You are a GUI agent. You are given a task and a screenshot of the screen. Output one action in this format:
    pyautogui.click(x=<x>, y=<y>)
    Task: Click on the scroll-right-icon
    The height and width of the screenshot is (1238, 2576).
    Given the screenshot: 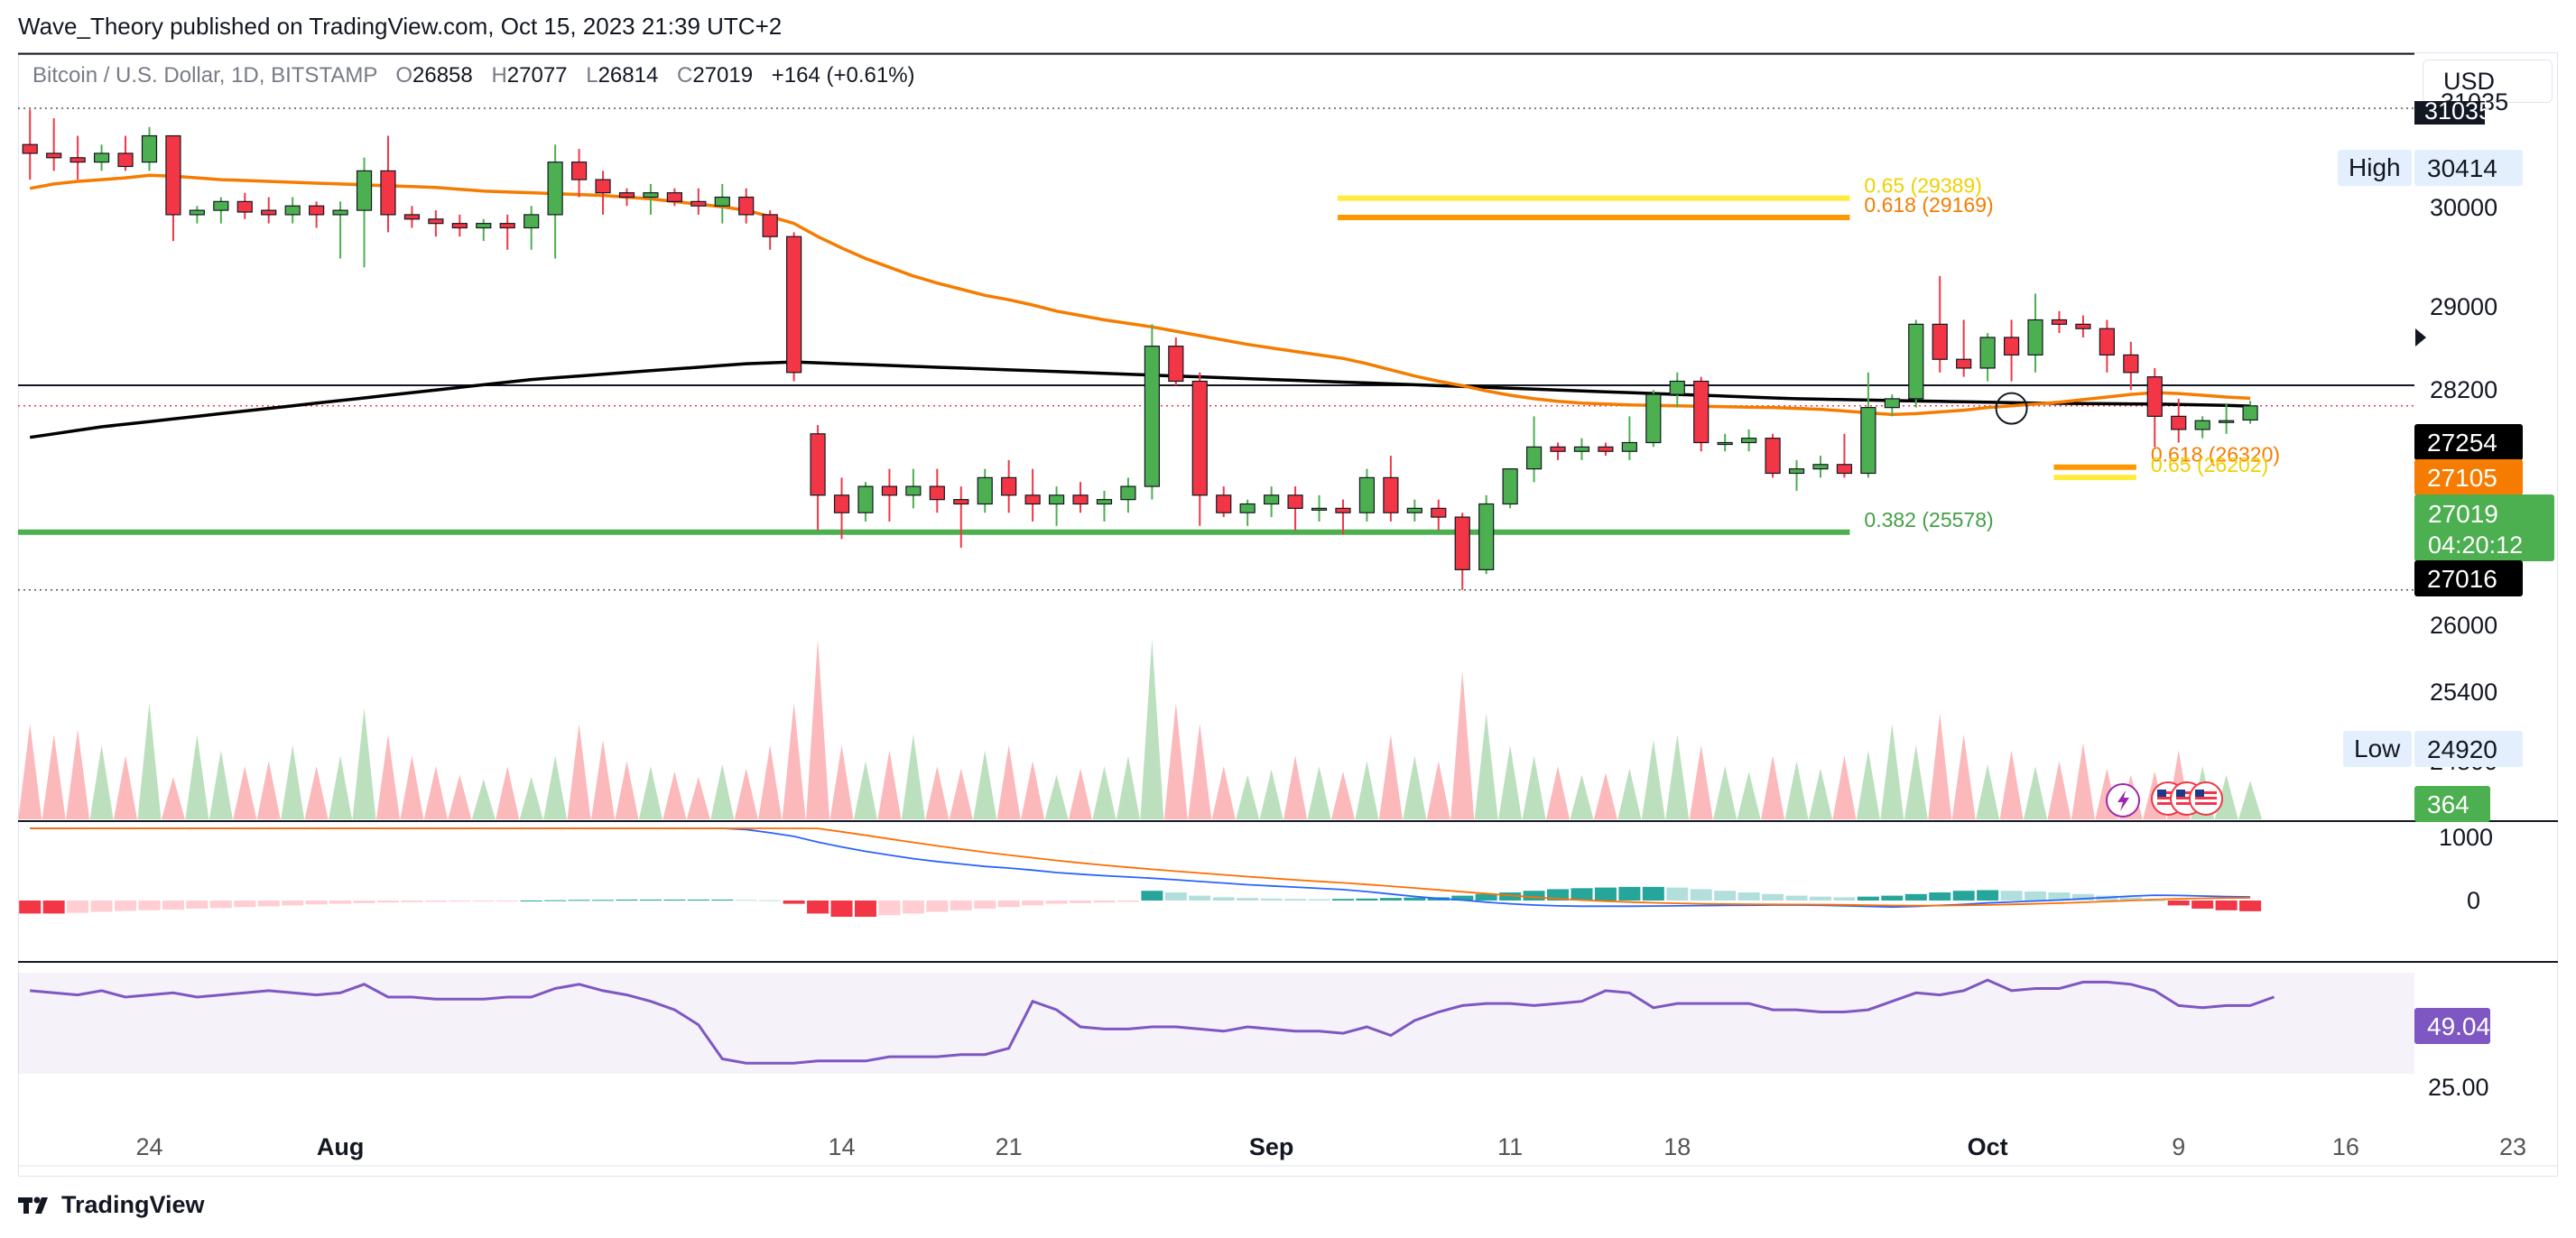 What is the action you would take?
    pyautogui.click(x=2420, y=337)
    